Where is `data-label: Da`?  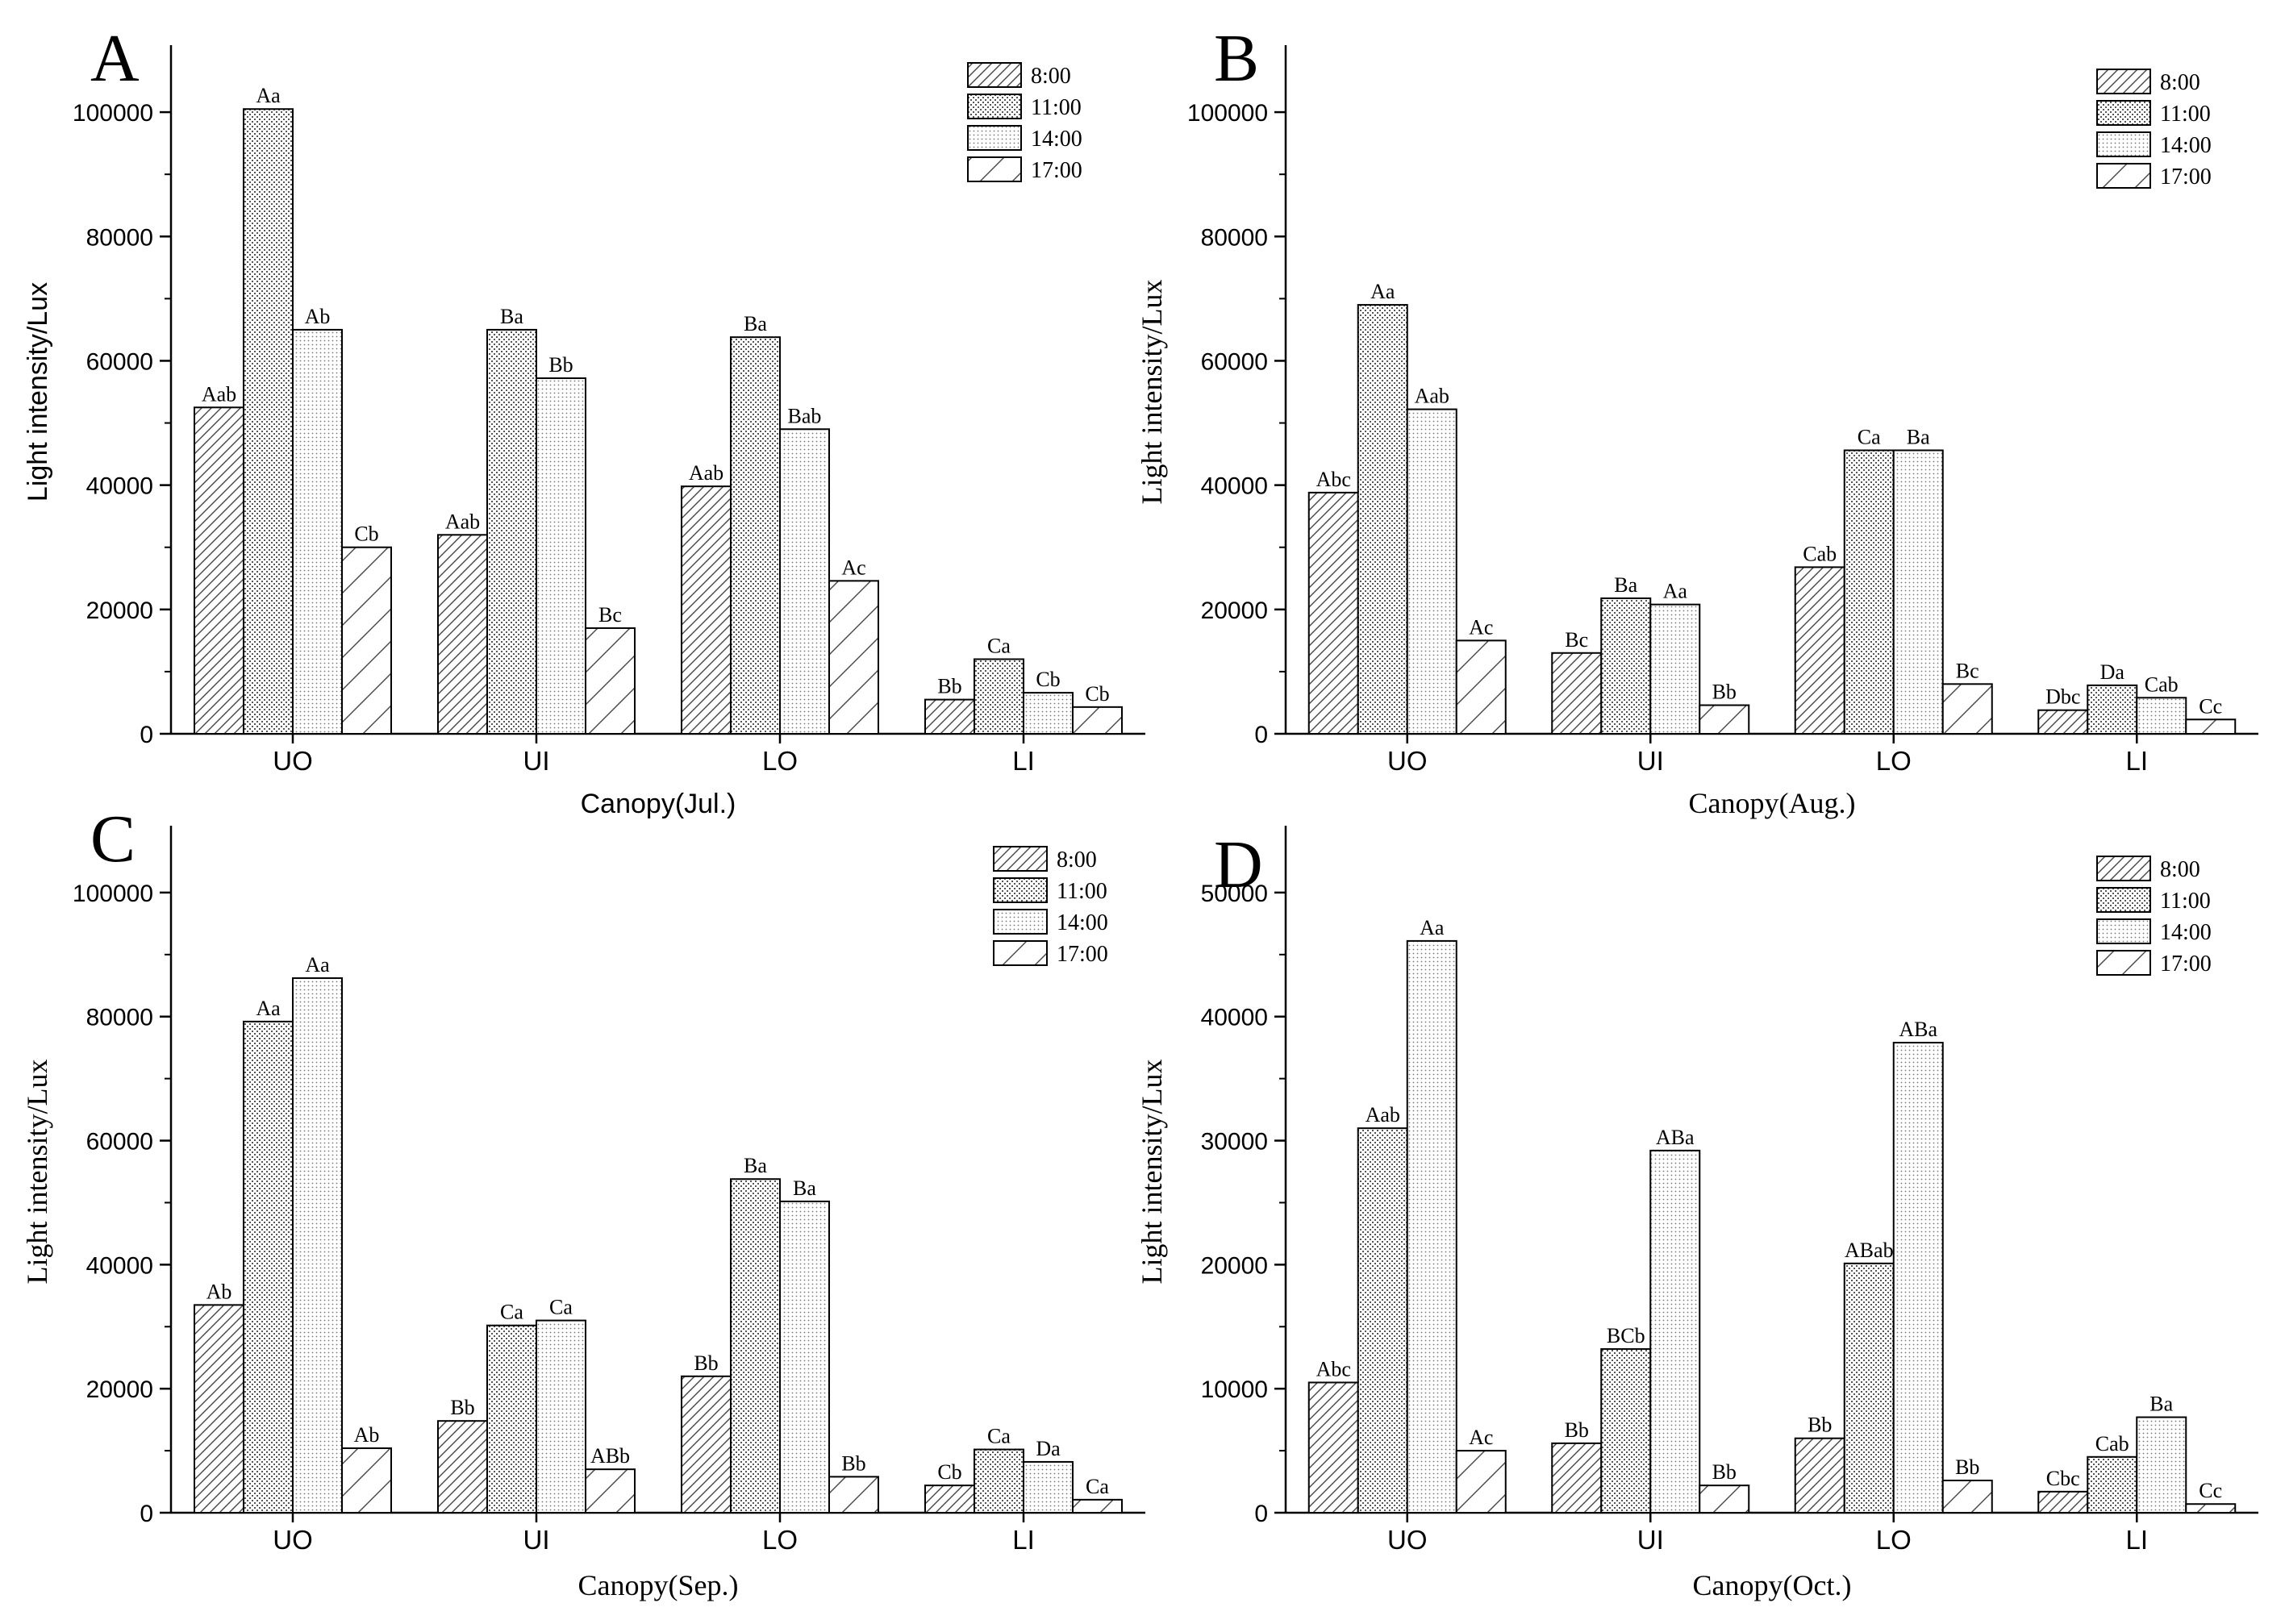 data-label: Da is located at coordinates (2112, 672).